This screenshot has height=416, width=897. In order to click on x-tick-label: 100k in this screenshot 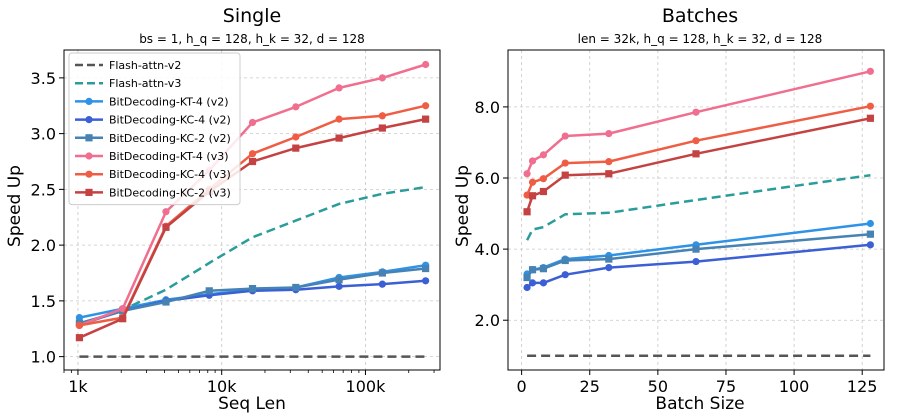, I will do `click(366, 386)`.